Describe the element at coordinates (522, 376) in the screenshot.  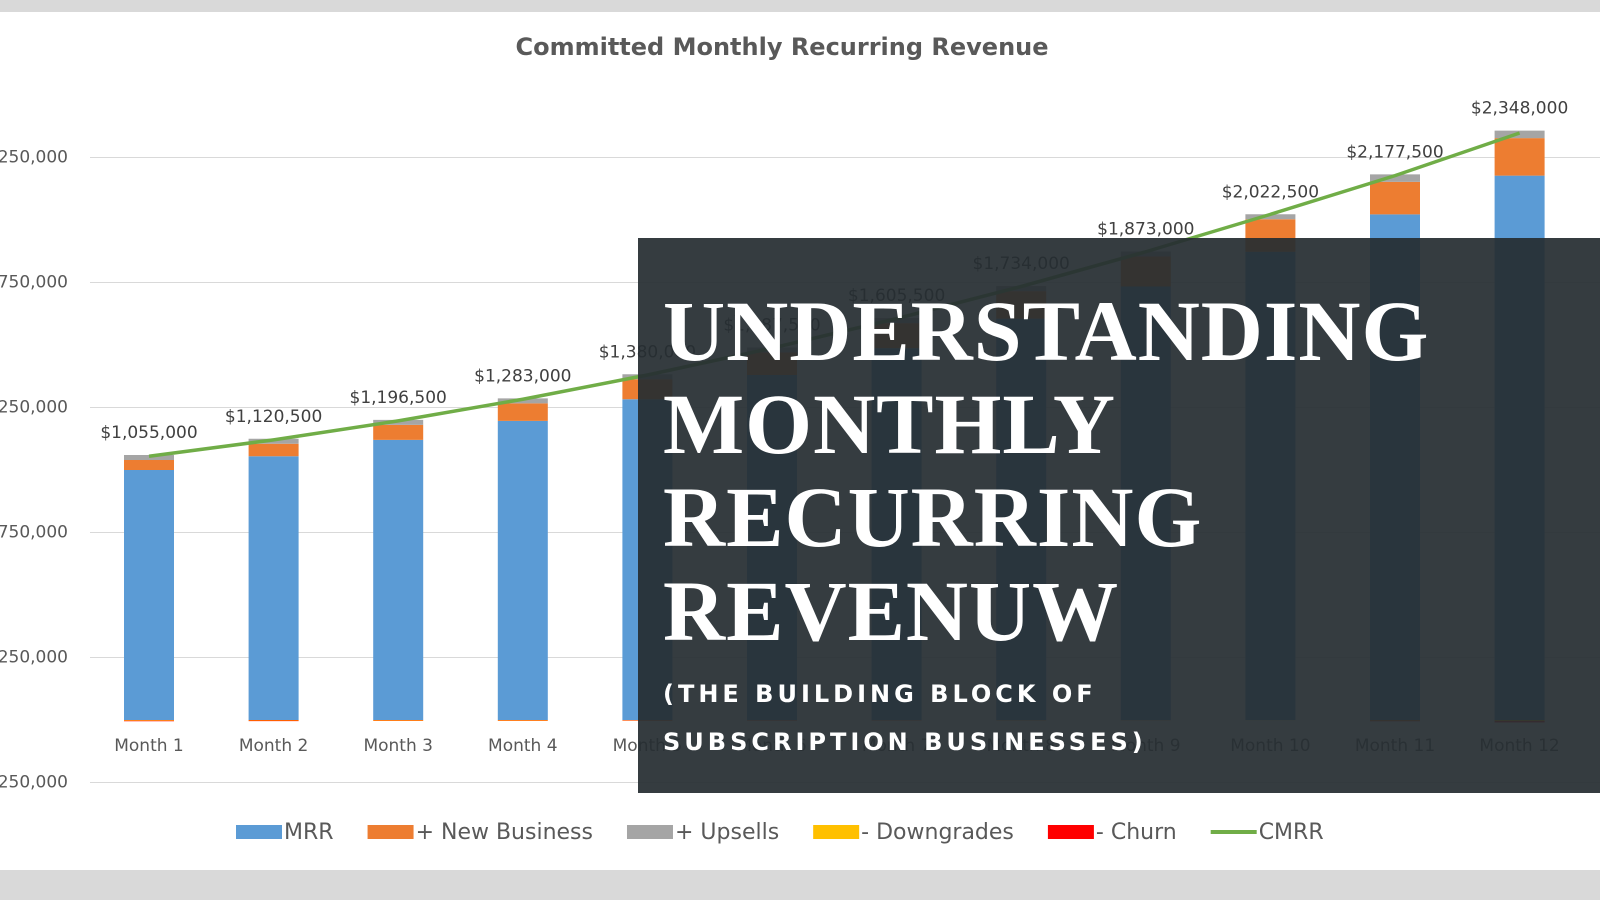
I see `data-label: $1,283,000` at that location.